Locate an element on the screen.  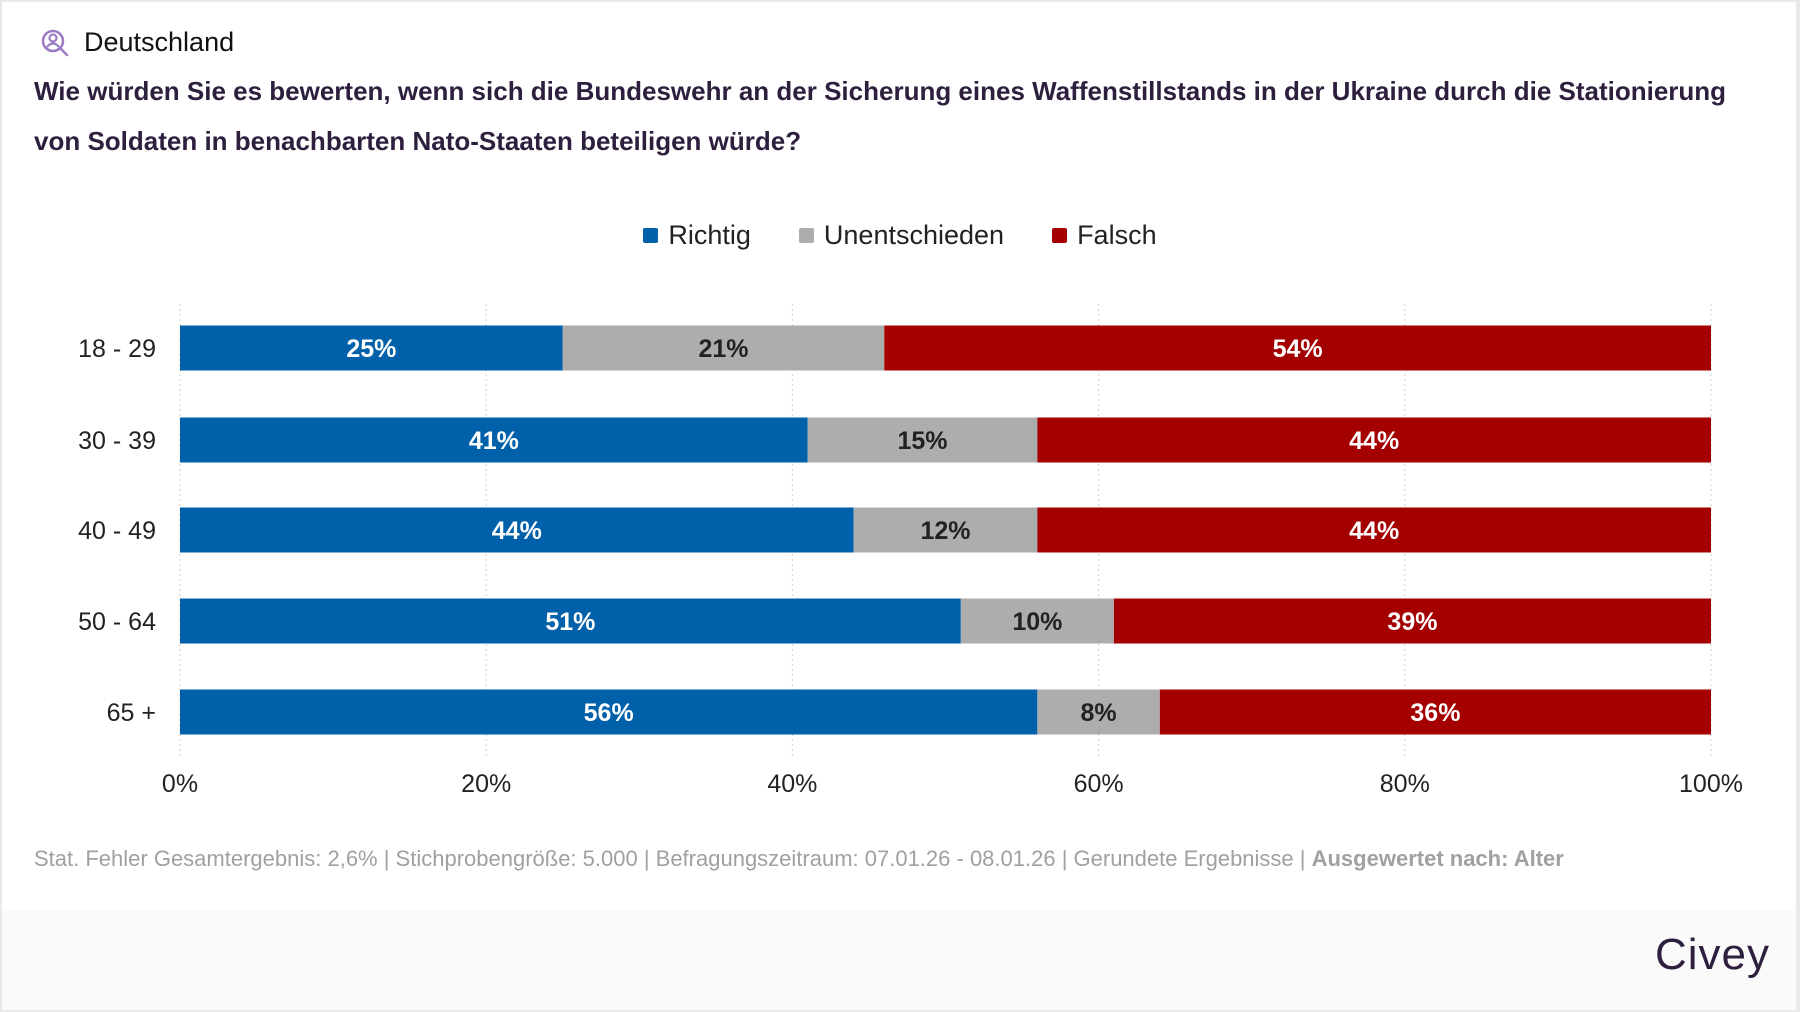
data-label: 36% is located at coordinates (1435, 713).